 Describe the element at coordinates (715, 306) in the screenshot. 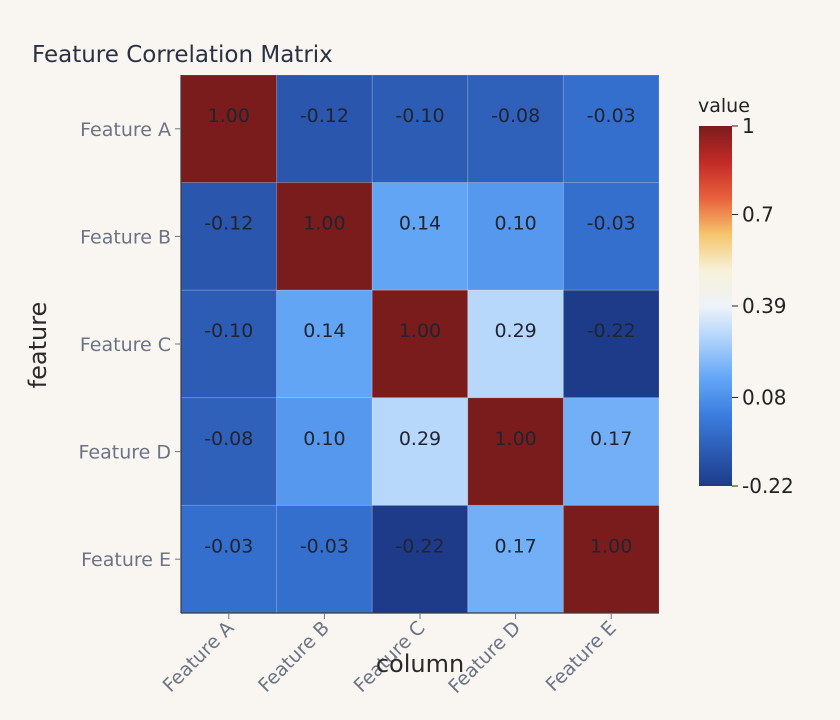

I see `colorbar` at that location.